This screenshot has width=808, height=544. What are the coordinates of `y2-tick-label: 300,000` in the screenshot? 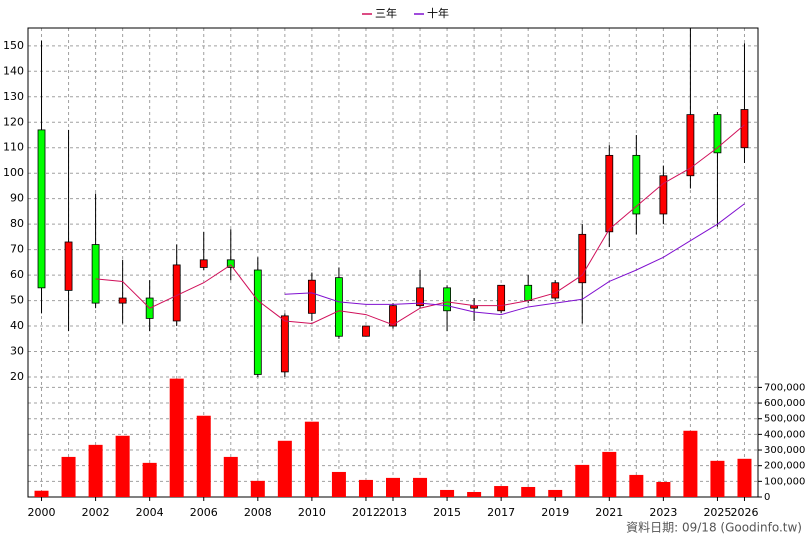 It's located at (784, 450).